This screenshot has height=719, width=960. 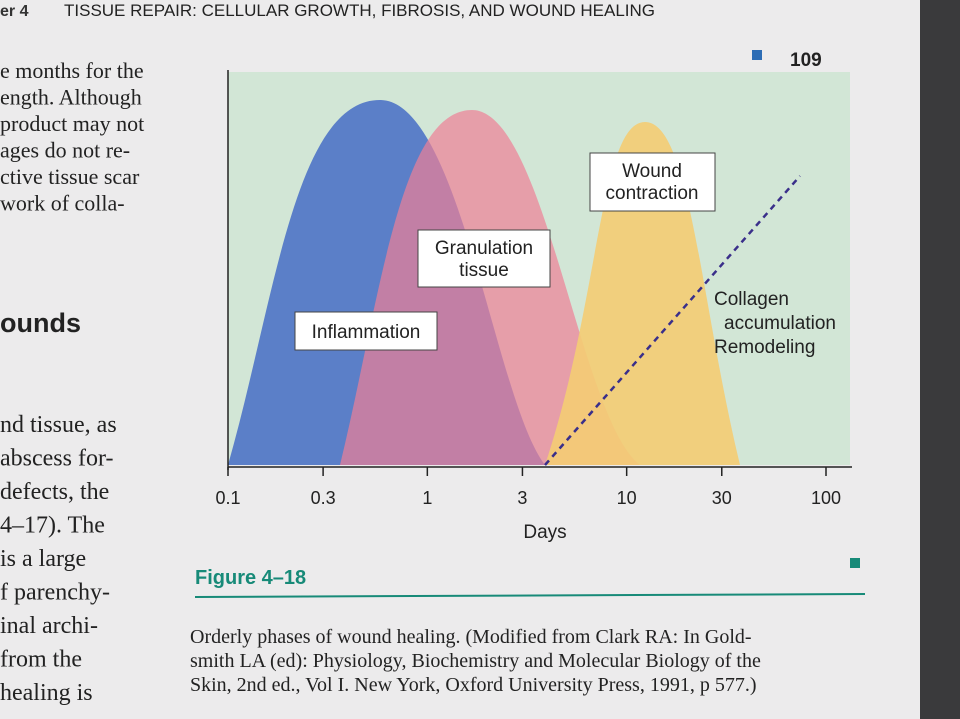 I want to click on phase-label-text: accumulation, so click(x=780, y=323).